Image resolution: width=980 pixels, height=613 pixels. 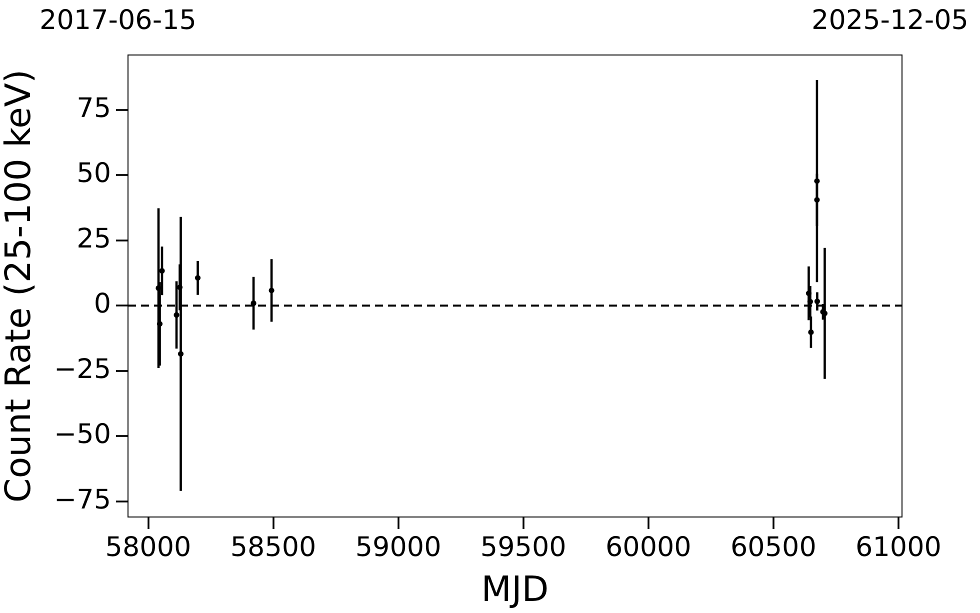 I want to click on x-axis-title: MJD, so click(x=515, y=590).